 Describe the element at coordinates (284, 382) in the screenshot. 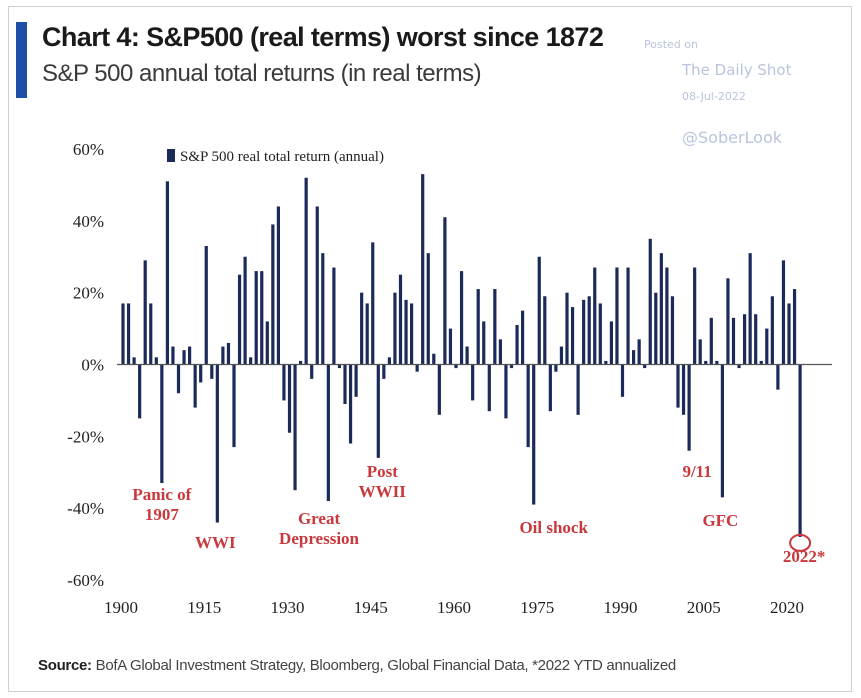

I see `bar-1929` at that location.